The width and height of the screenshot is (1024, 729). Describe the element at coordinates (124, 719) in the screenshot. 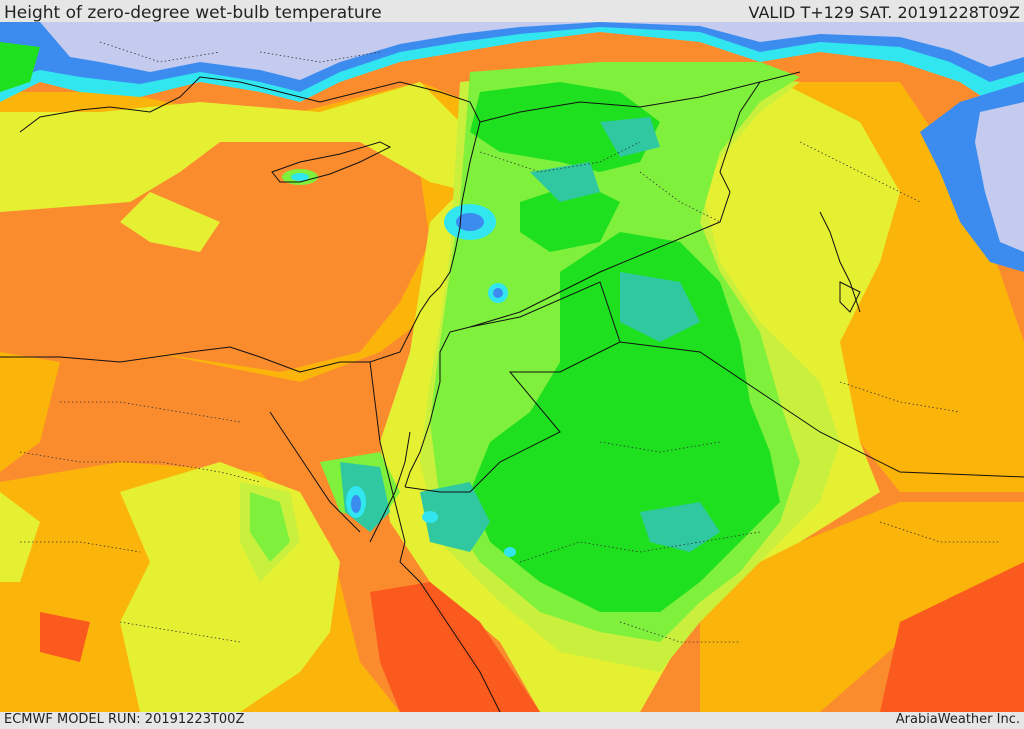

I see `model-run: ECMWF MODEL RUN: 20191223T00Z` at that location.